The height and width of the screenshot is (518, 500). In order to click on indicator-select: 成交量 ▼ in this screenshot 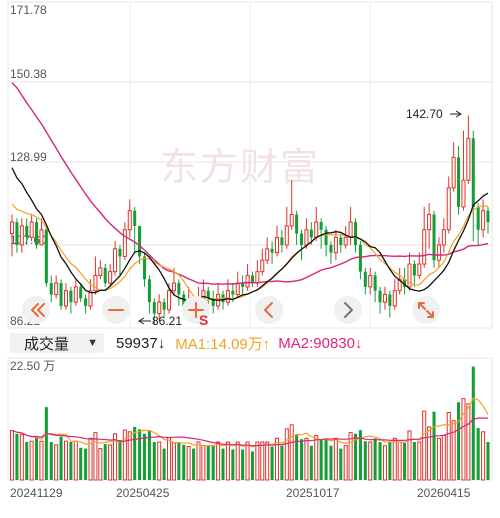, I will do `click(57, 343)`.